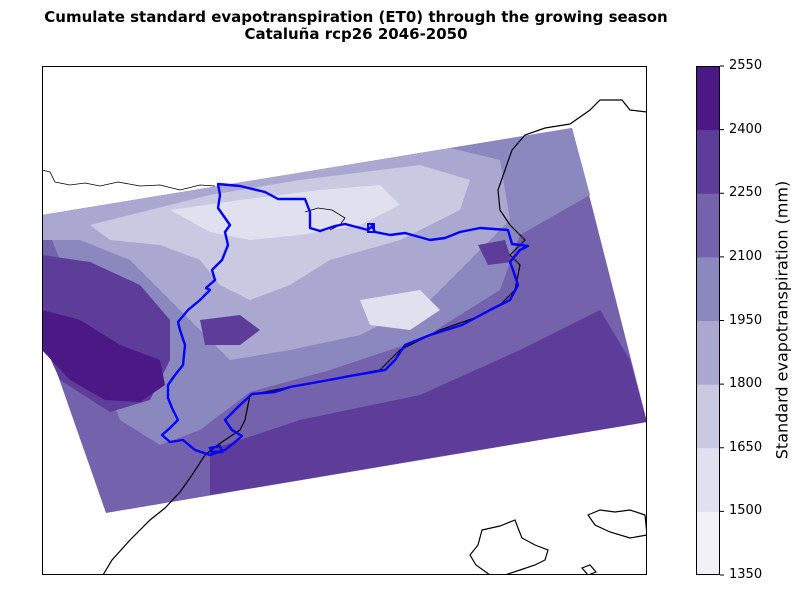 Image resolution: width=799 pixels, height=593 pixels. What do you see at coordinates (746, 65) in the screenshot?
I see `colorbar-tick-label: 2550` at bounding box center [746, 65].